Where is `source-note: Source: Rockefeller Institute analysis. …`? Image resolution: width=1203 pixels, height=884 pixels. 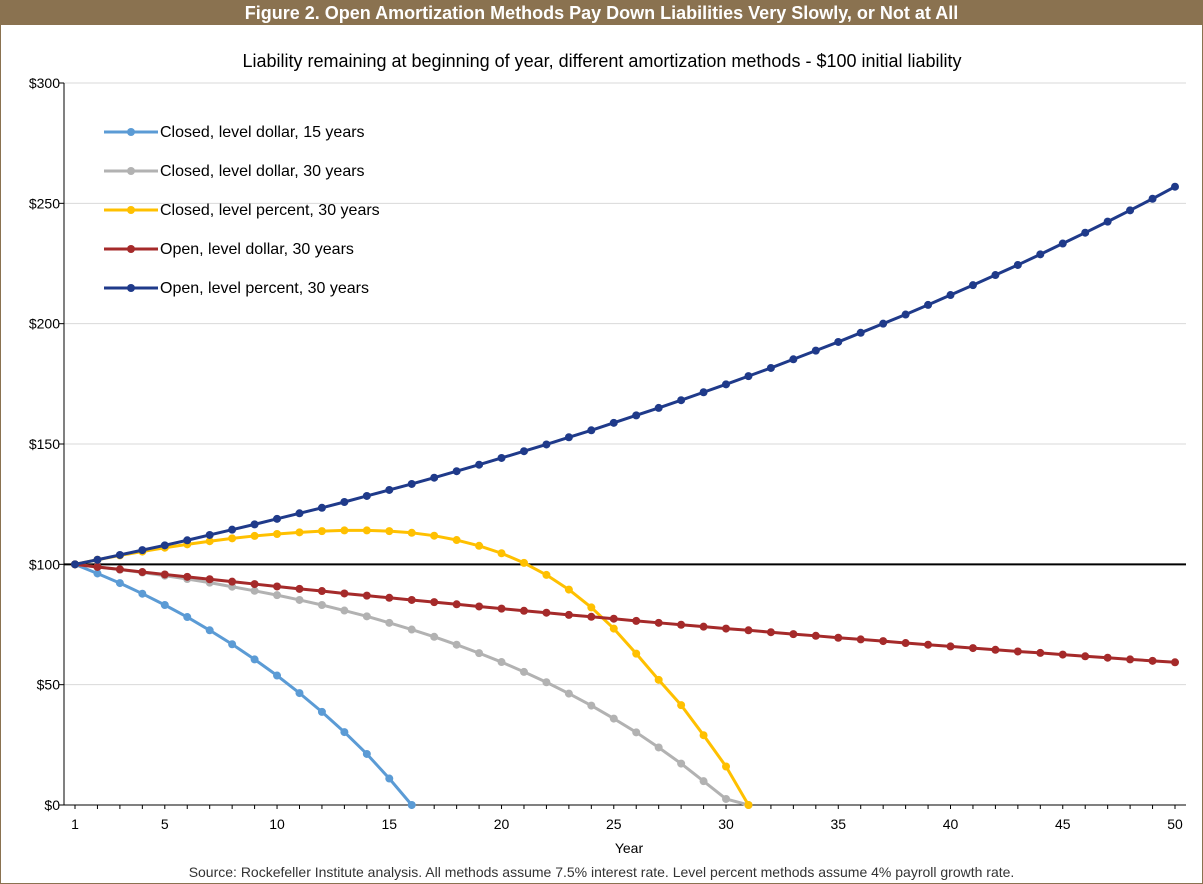 source-note: Source: Rockefeller Institute analysis. … is located at coordinates (601, 872).